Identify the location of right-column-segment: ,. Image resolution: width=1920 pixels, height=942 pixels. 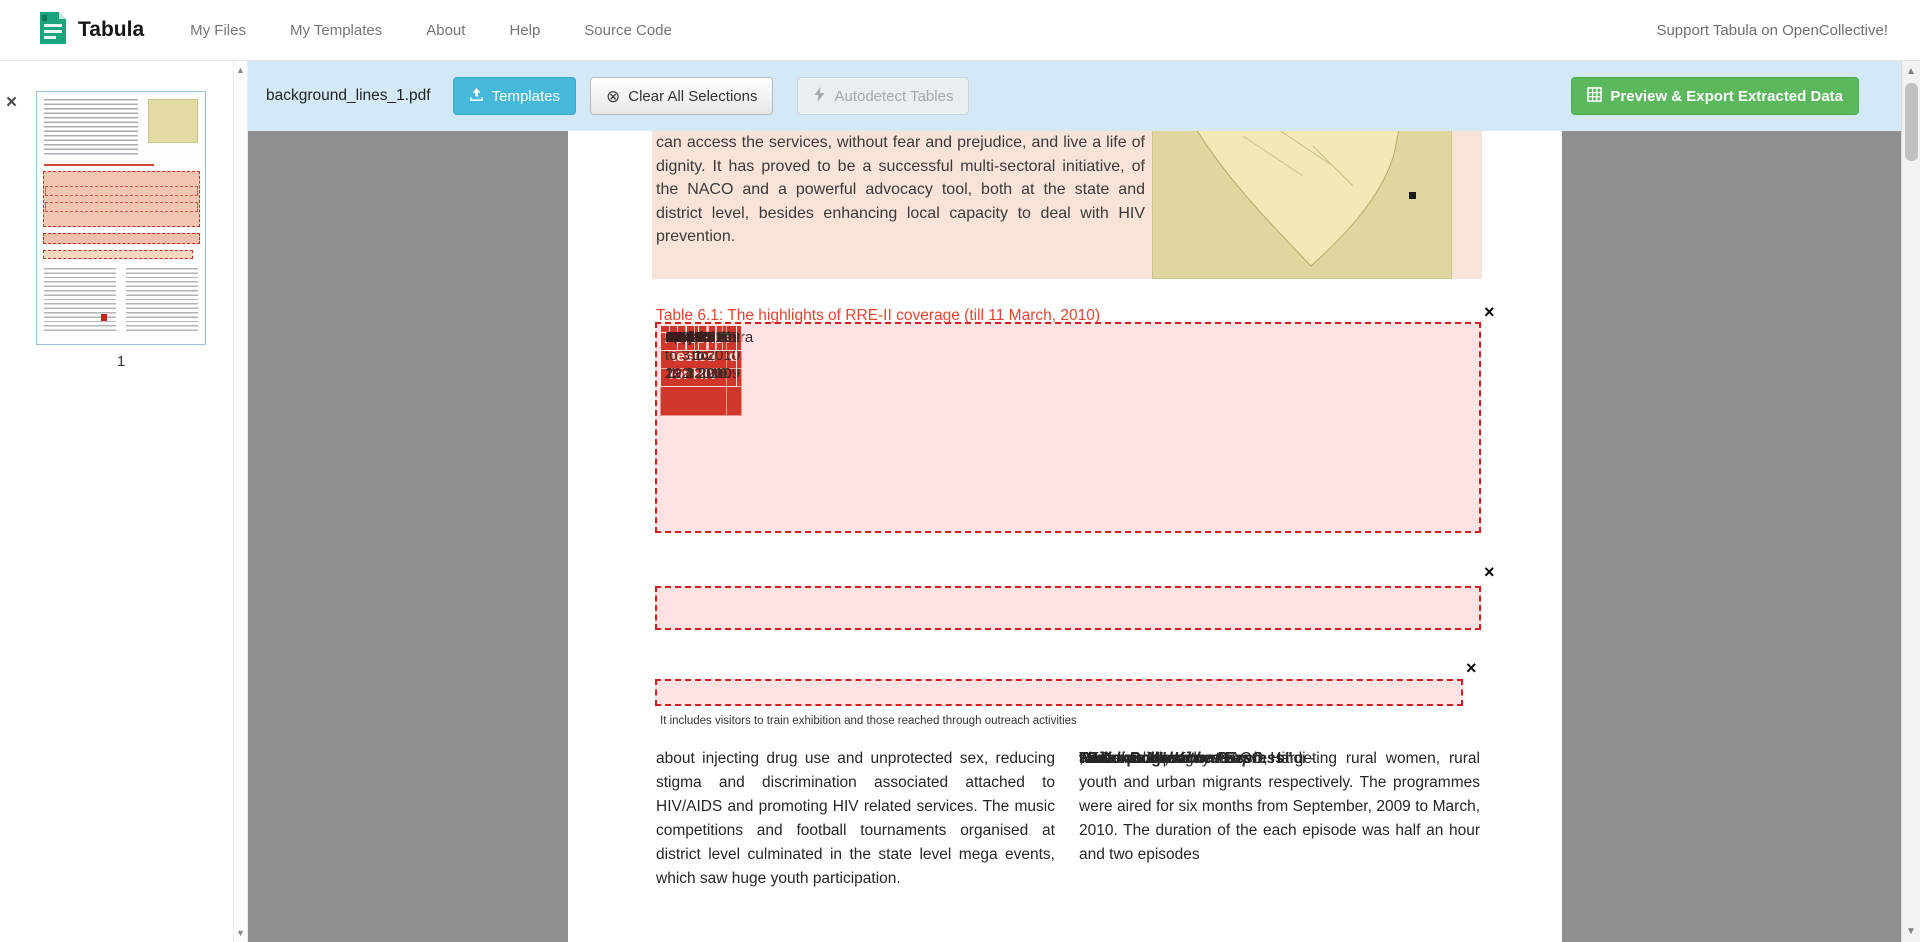
(1081, 758).